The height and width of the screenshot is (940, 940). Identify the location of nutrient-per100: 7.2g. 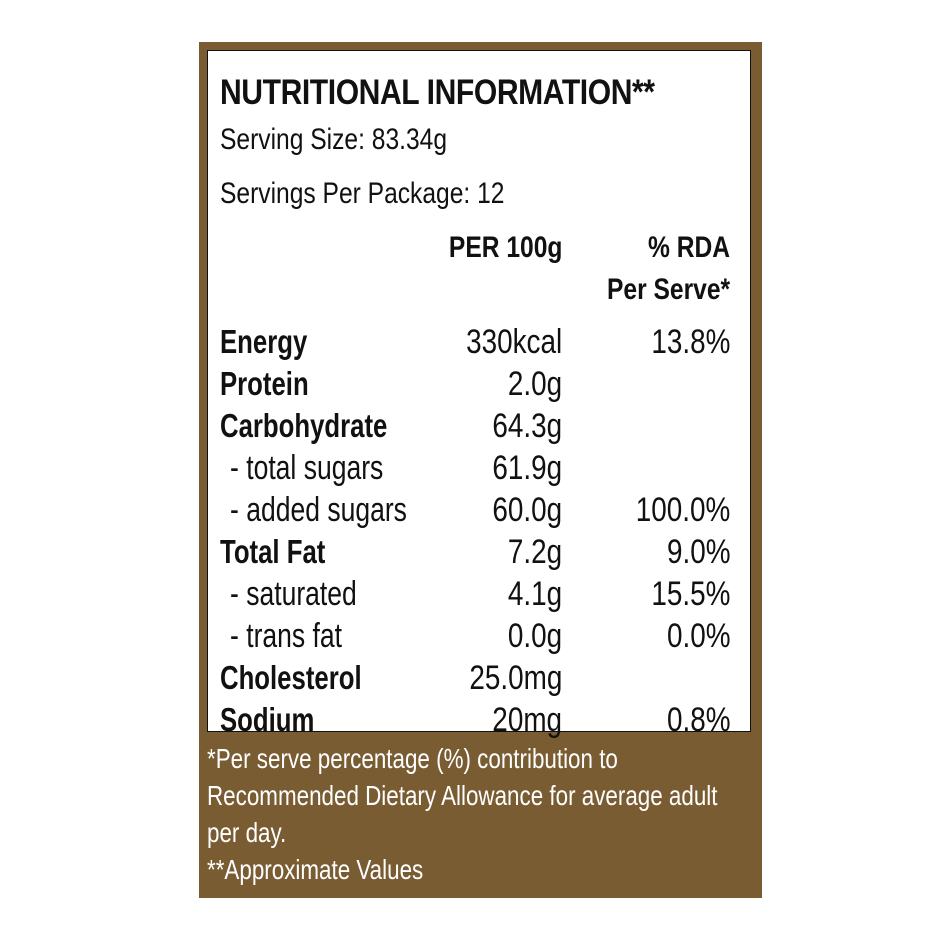
(534, 552).